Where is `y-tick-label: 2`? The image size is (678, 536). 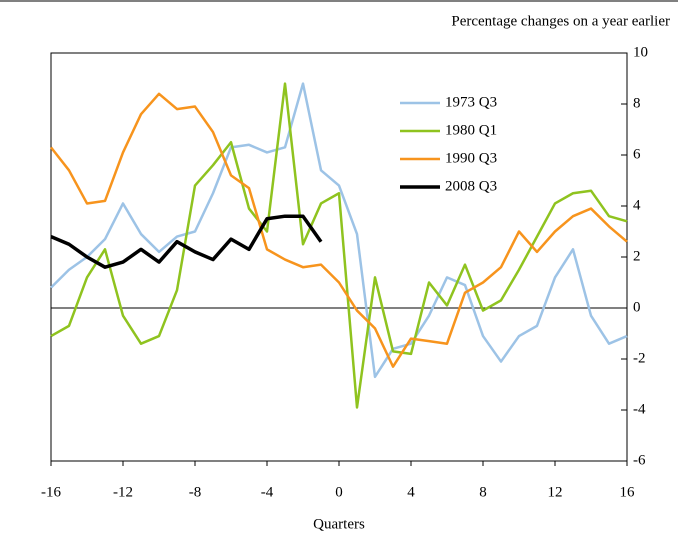
y-tick-label: 2 is located at coordinates (637, 256).